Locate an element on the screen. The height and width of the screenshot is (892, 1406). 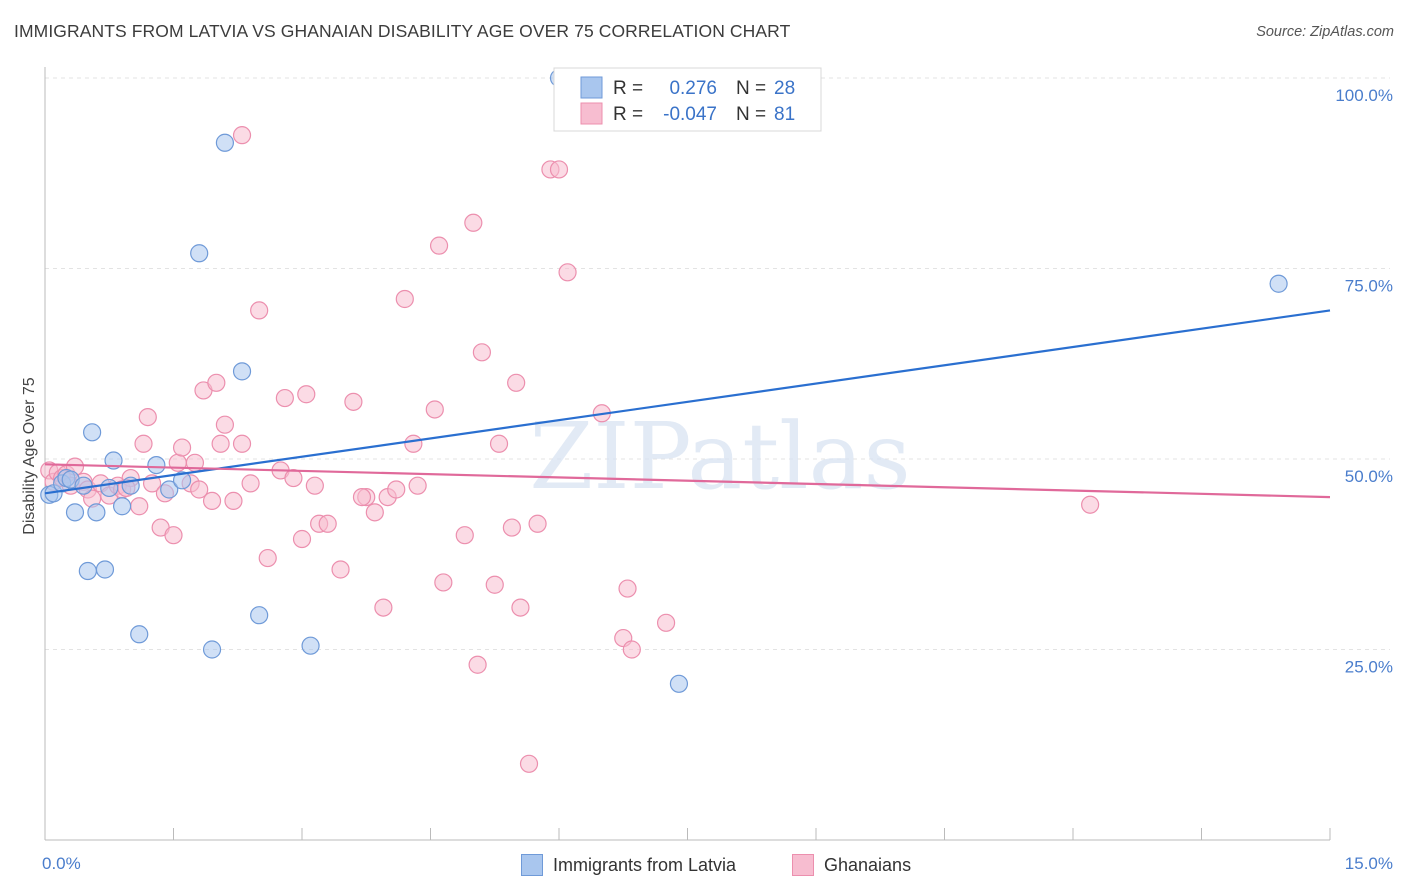
y-tick-label: 75.0% is located at coordinates (1369, 286).